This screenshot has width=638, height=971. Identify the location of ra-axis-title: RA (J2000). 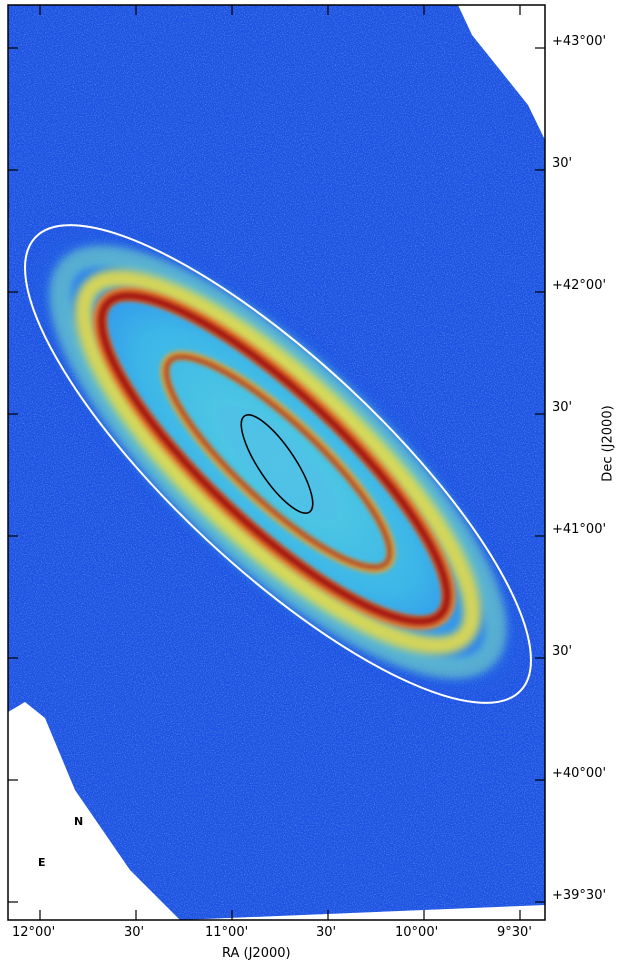
(256, 953).